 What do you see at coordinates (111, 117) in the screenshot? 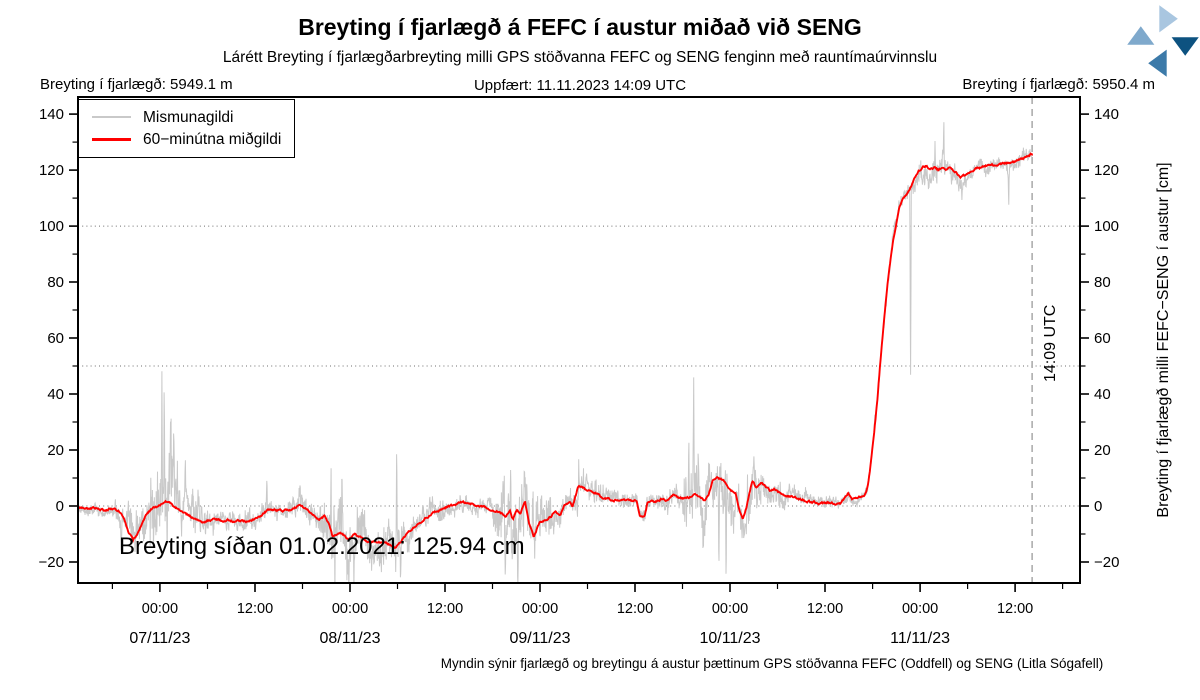
I see `raw-series-line-swatch` at bounding box center [111, 117].